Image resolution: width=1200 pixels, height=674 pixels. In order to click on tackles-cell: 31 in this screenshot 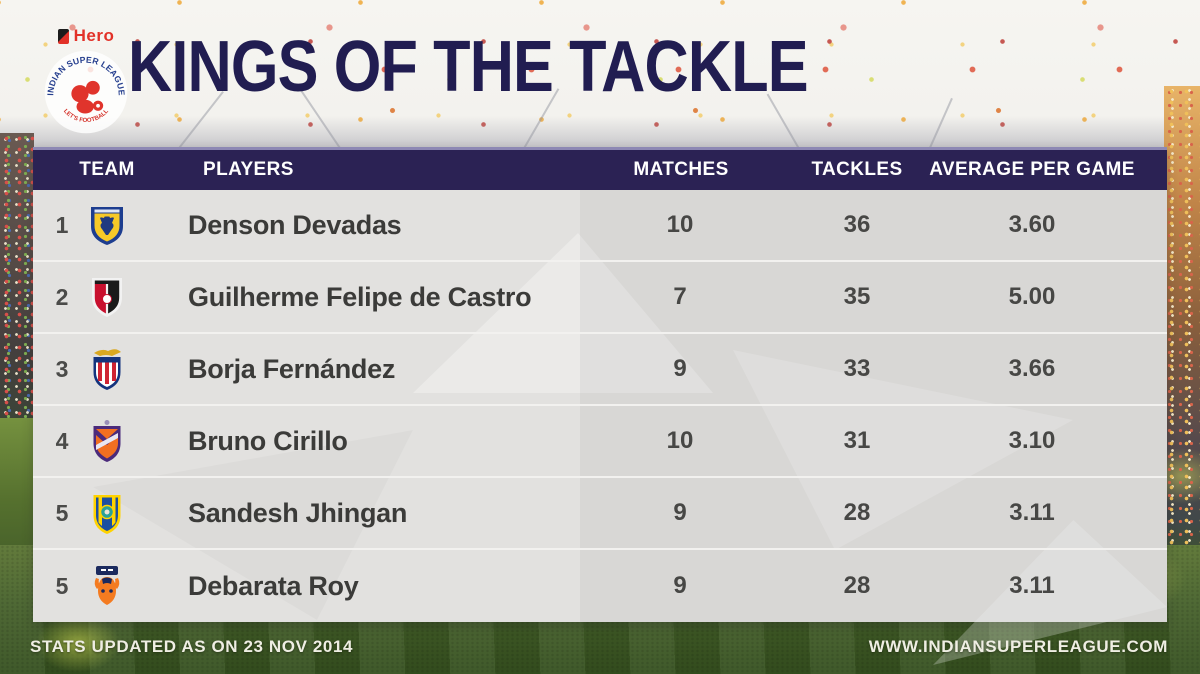, I will do `click(857, 440)`.